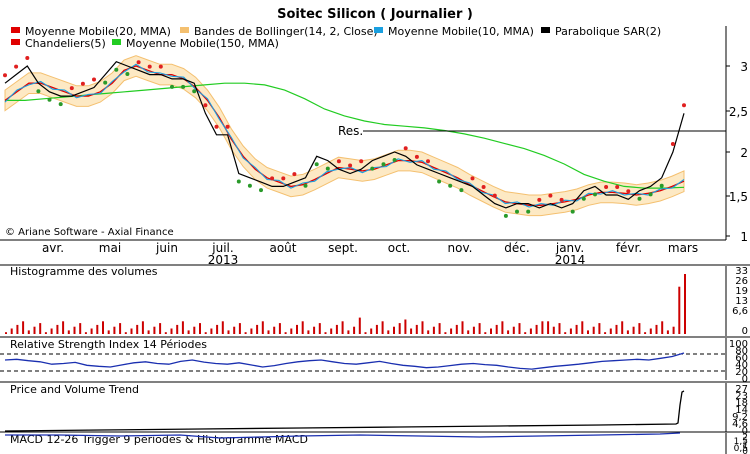 The image size is (750, 454). What do you see at coordinates (461, 31) in the screenshot?
I see `legend-label-ma10: Moyenne Mobile(10, MMA)` at bounding box center [461, 31].